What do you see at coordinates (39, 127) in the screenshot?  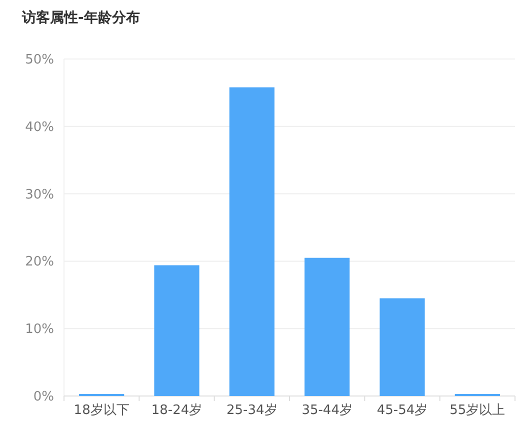 I see `y-tick-label: 40%` at bounding box center [39, 127].